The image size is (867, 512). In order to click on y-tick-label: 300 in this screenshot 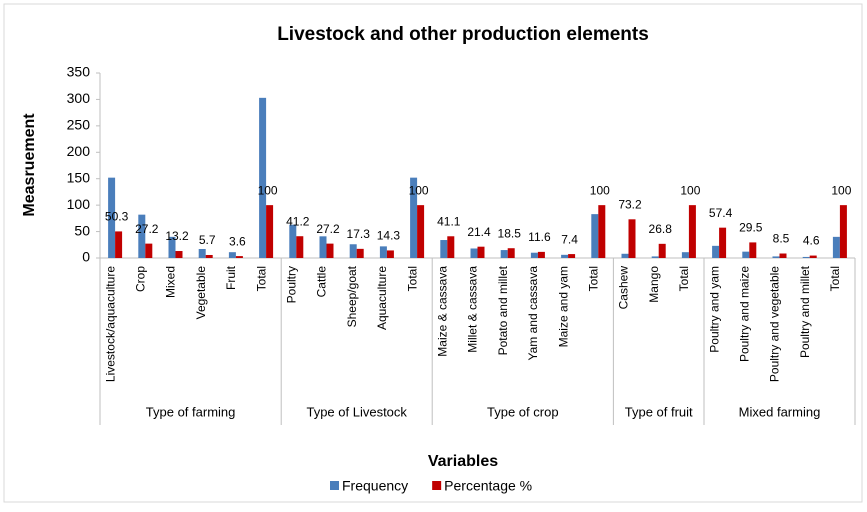, I will do `click(79, 98)`.